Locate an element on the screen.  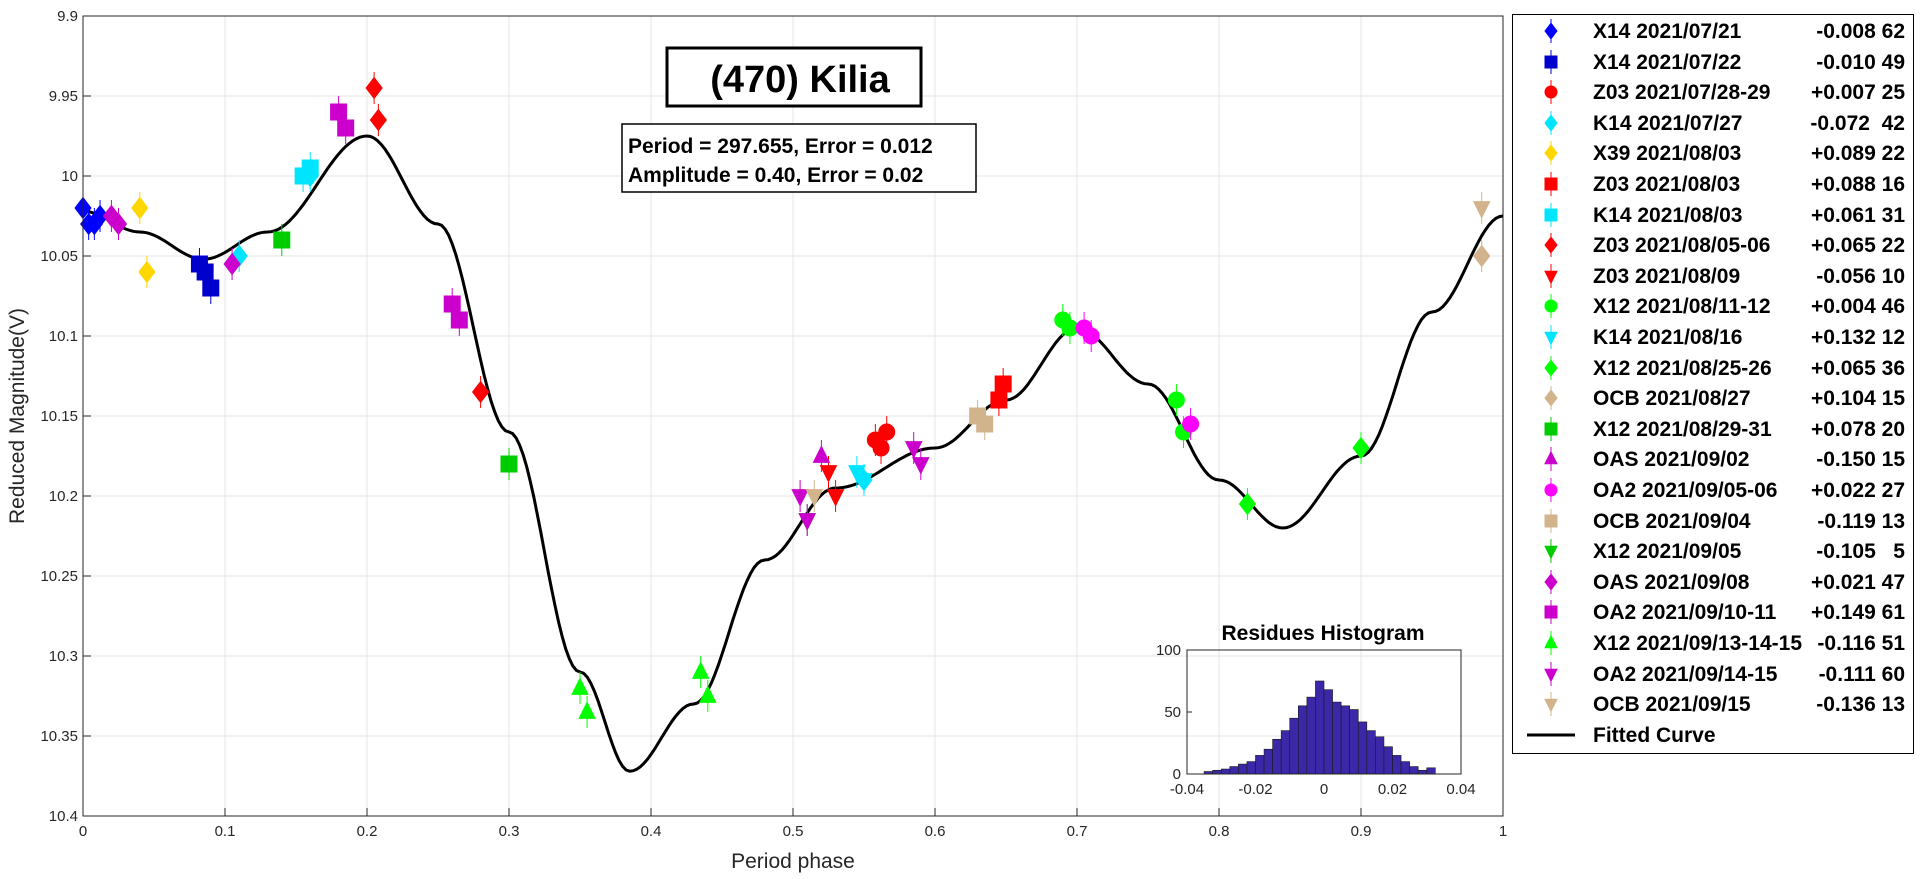
legend-offset-count: +0.061 31 is located at coordinates (1858, 216).